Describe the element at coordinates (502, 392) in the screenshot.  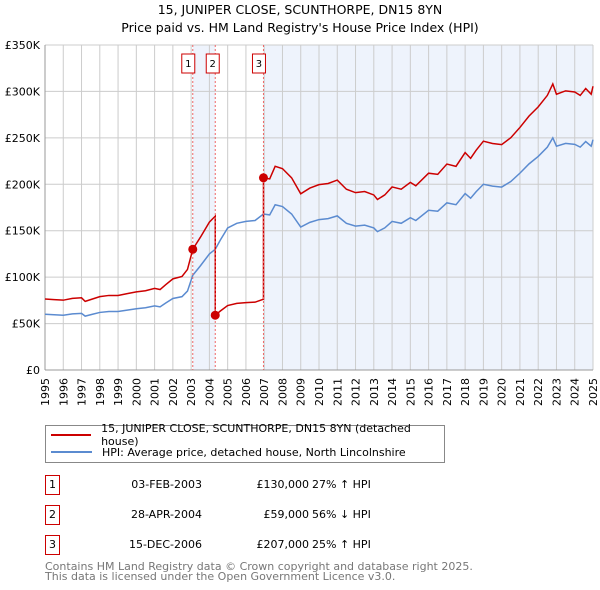
I see `x-tick-label: 2020` at that location.